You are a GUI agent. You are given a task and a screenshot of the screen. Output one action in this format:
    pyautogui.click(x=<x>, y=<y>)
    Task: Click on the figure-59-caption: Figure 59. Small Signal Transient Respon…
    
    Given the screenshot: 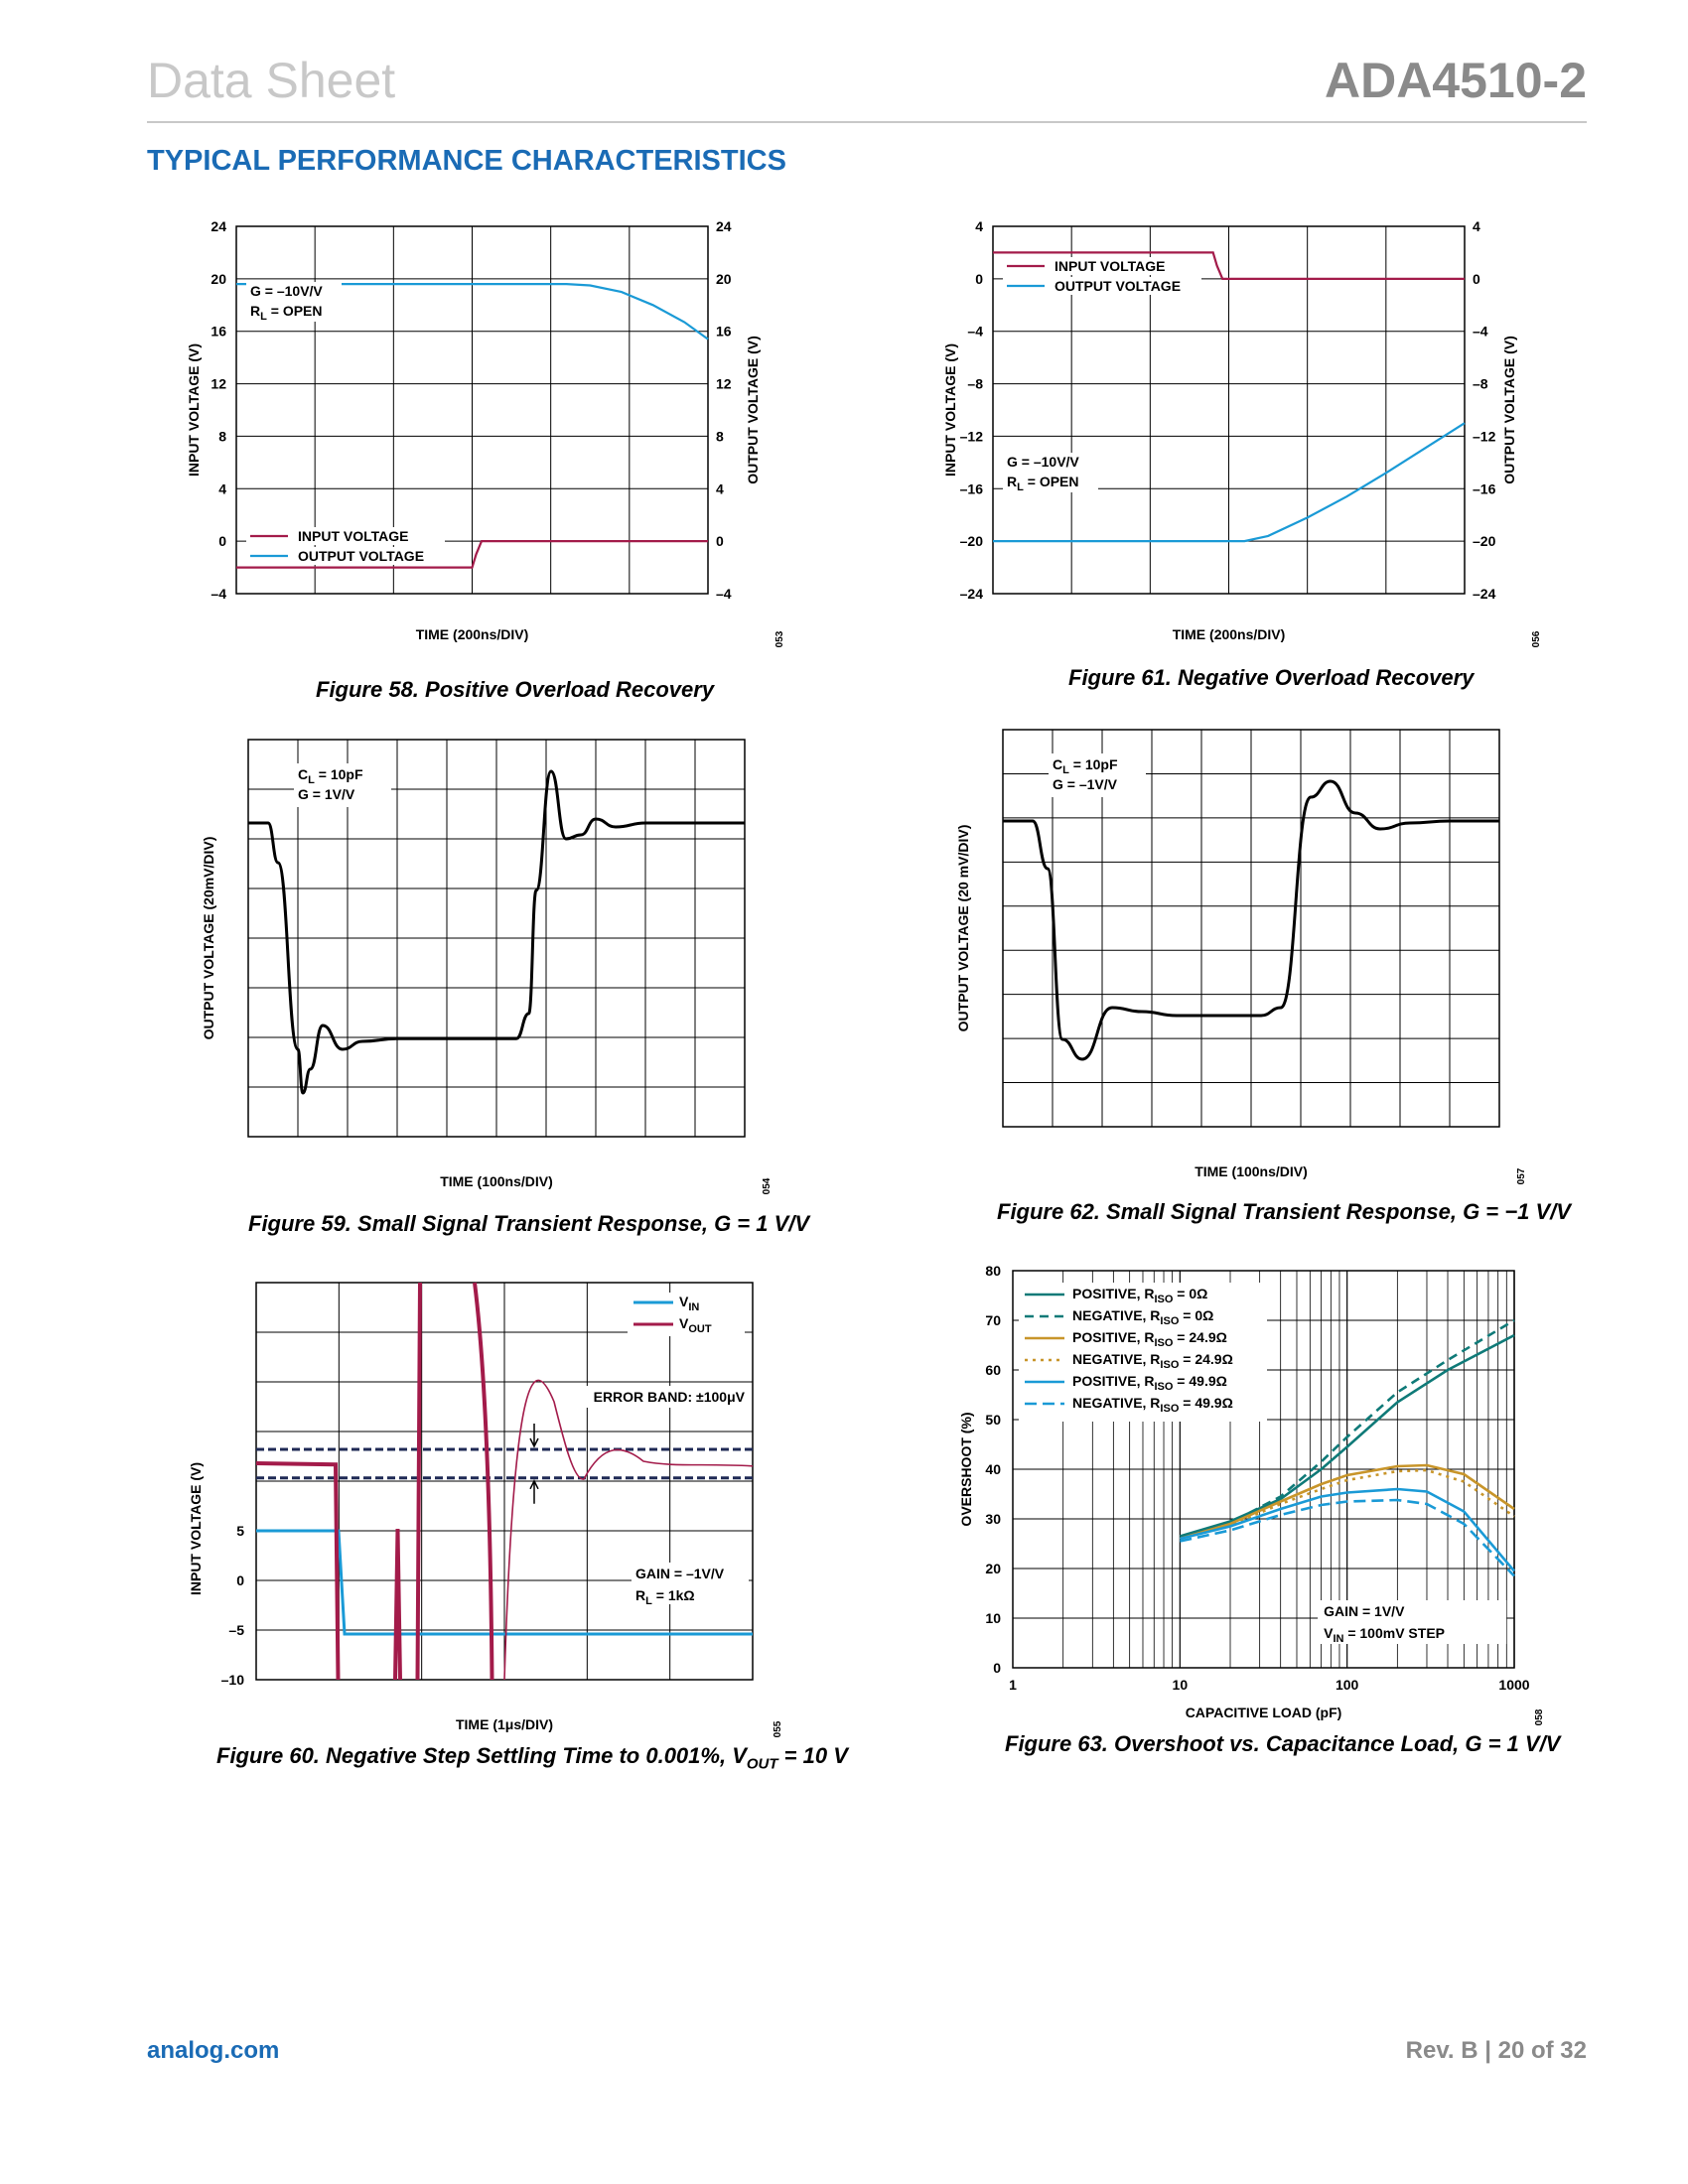 What is the action you would take?
    pyautogui.click(x=529, y=1223)
    